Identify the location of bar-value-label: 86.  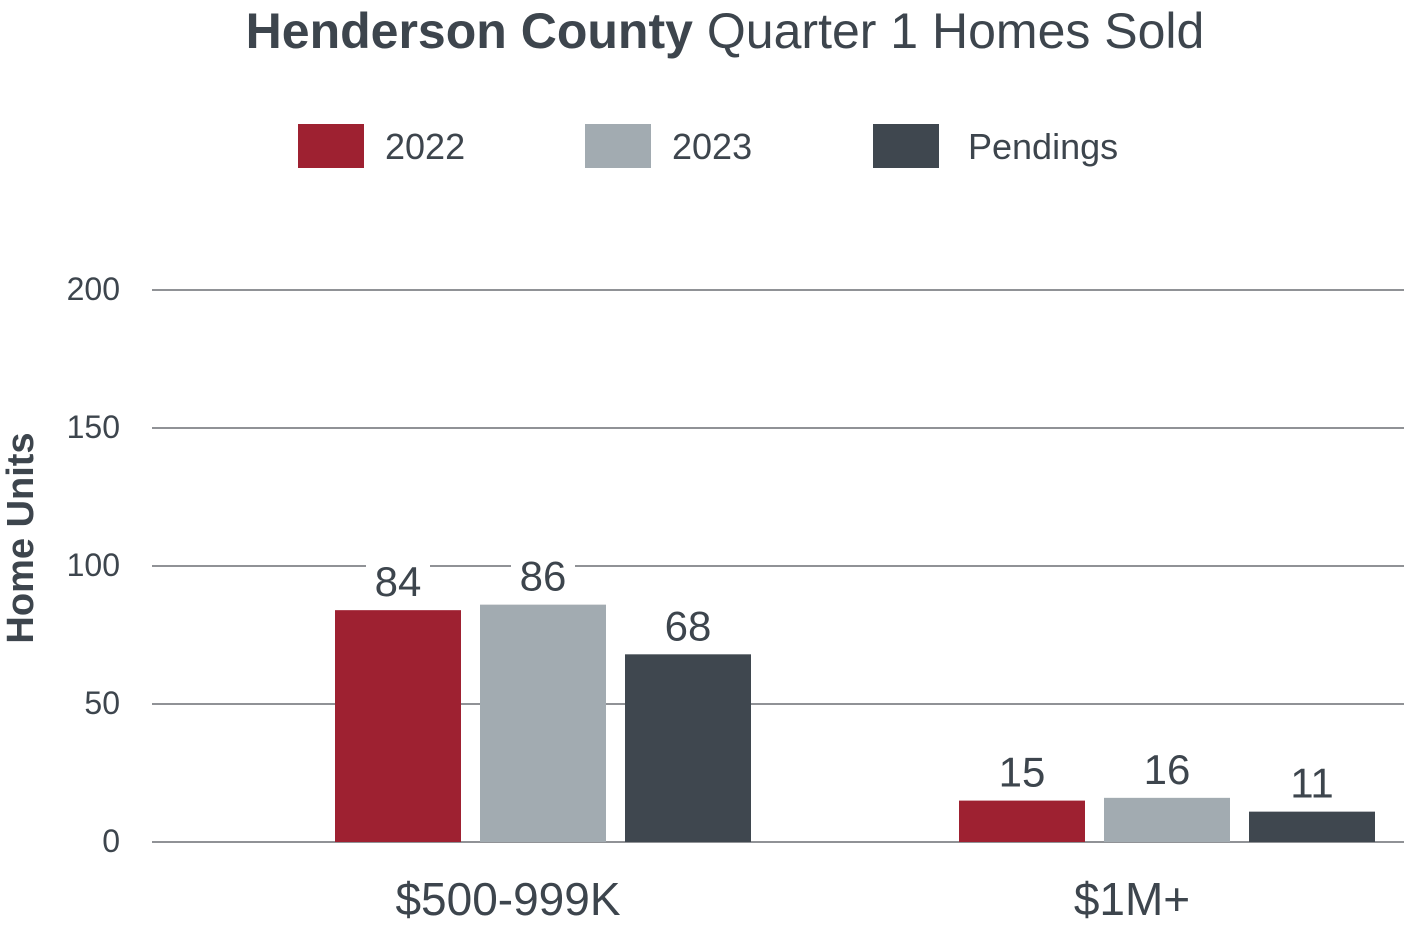
(543, 576).